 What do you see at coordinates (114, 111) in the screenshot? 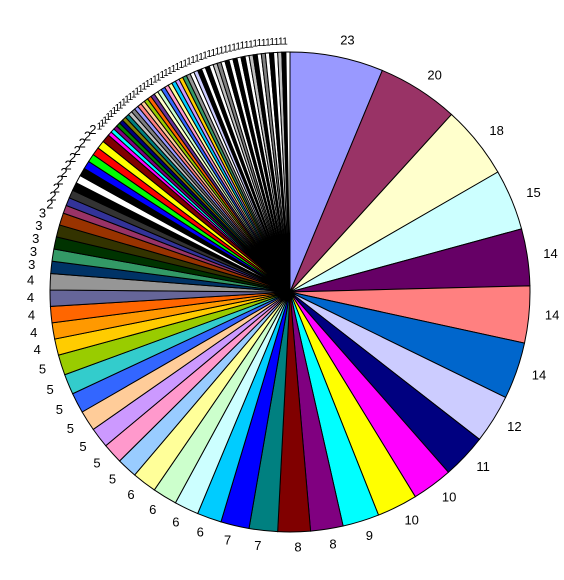
I see `slice-label-54: 1` at bounding box center [114, 111].